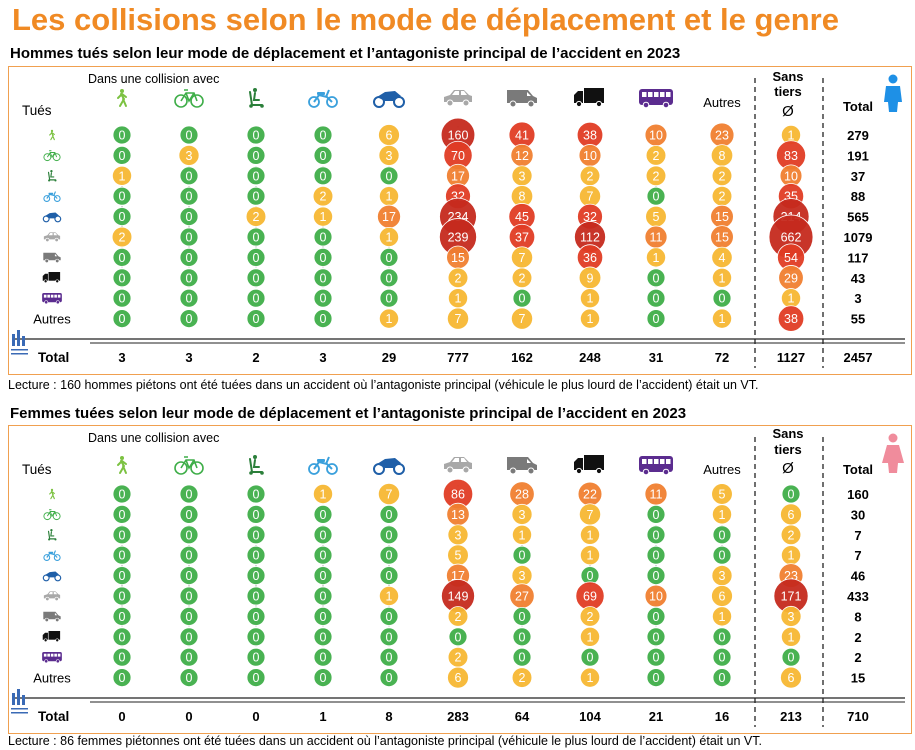  I want to click on pedestrian-icon, so click(52, 131).